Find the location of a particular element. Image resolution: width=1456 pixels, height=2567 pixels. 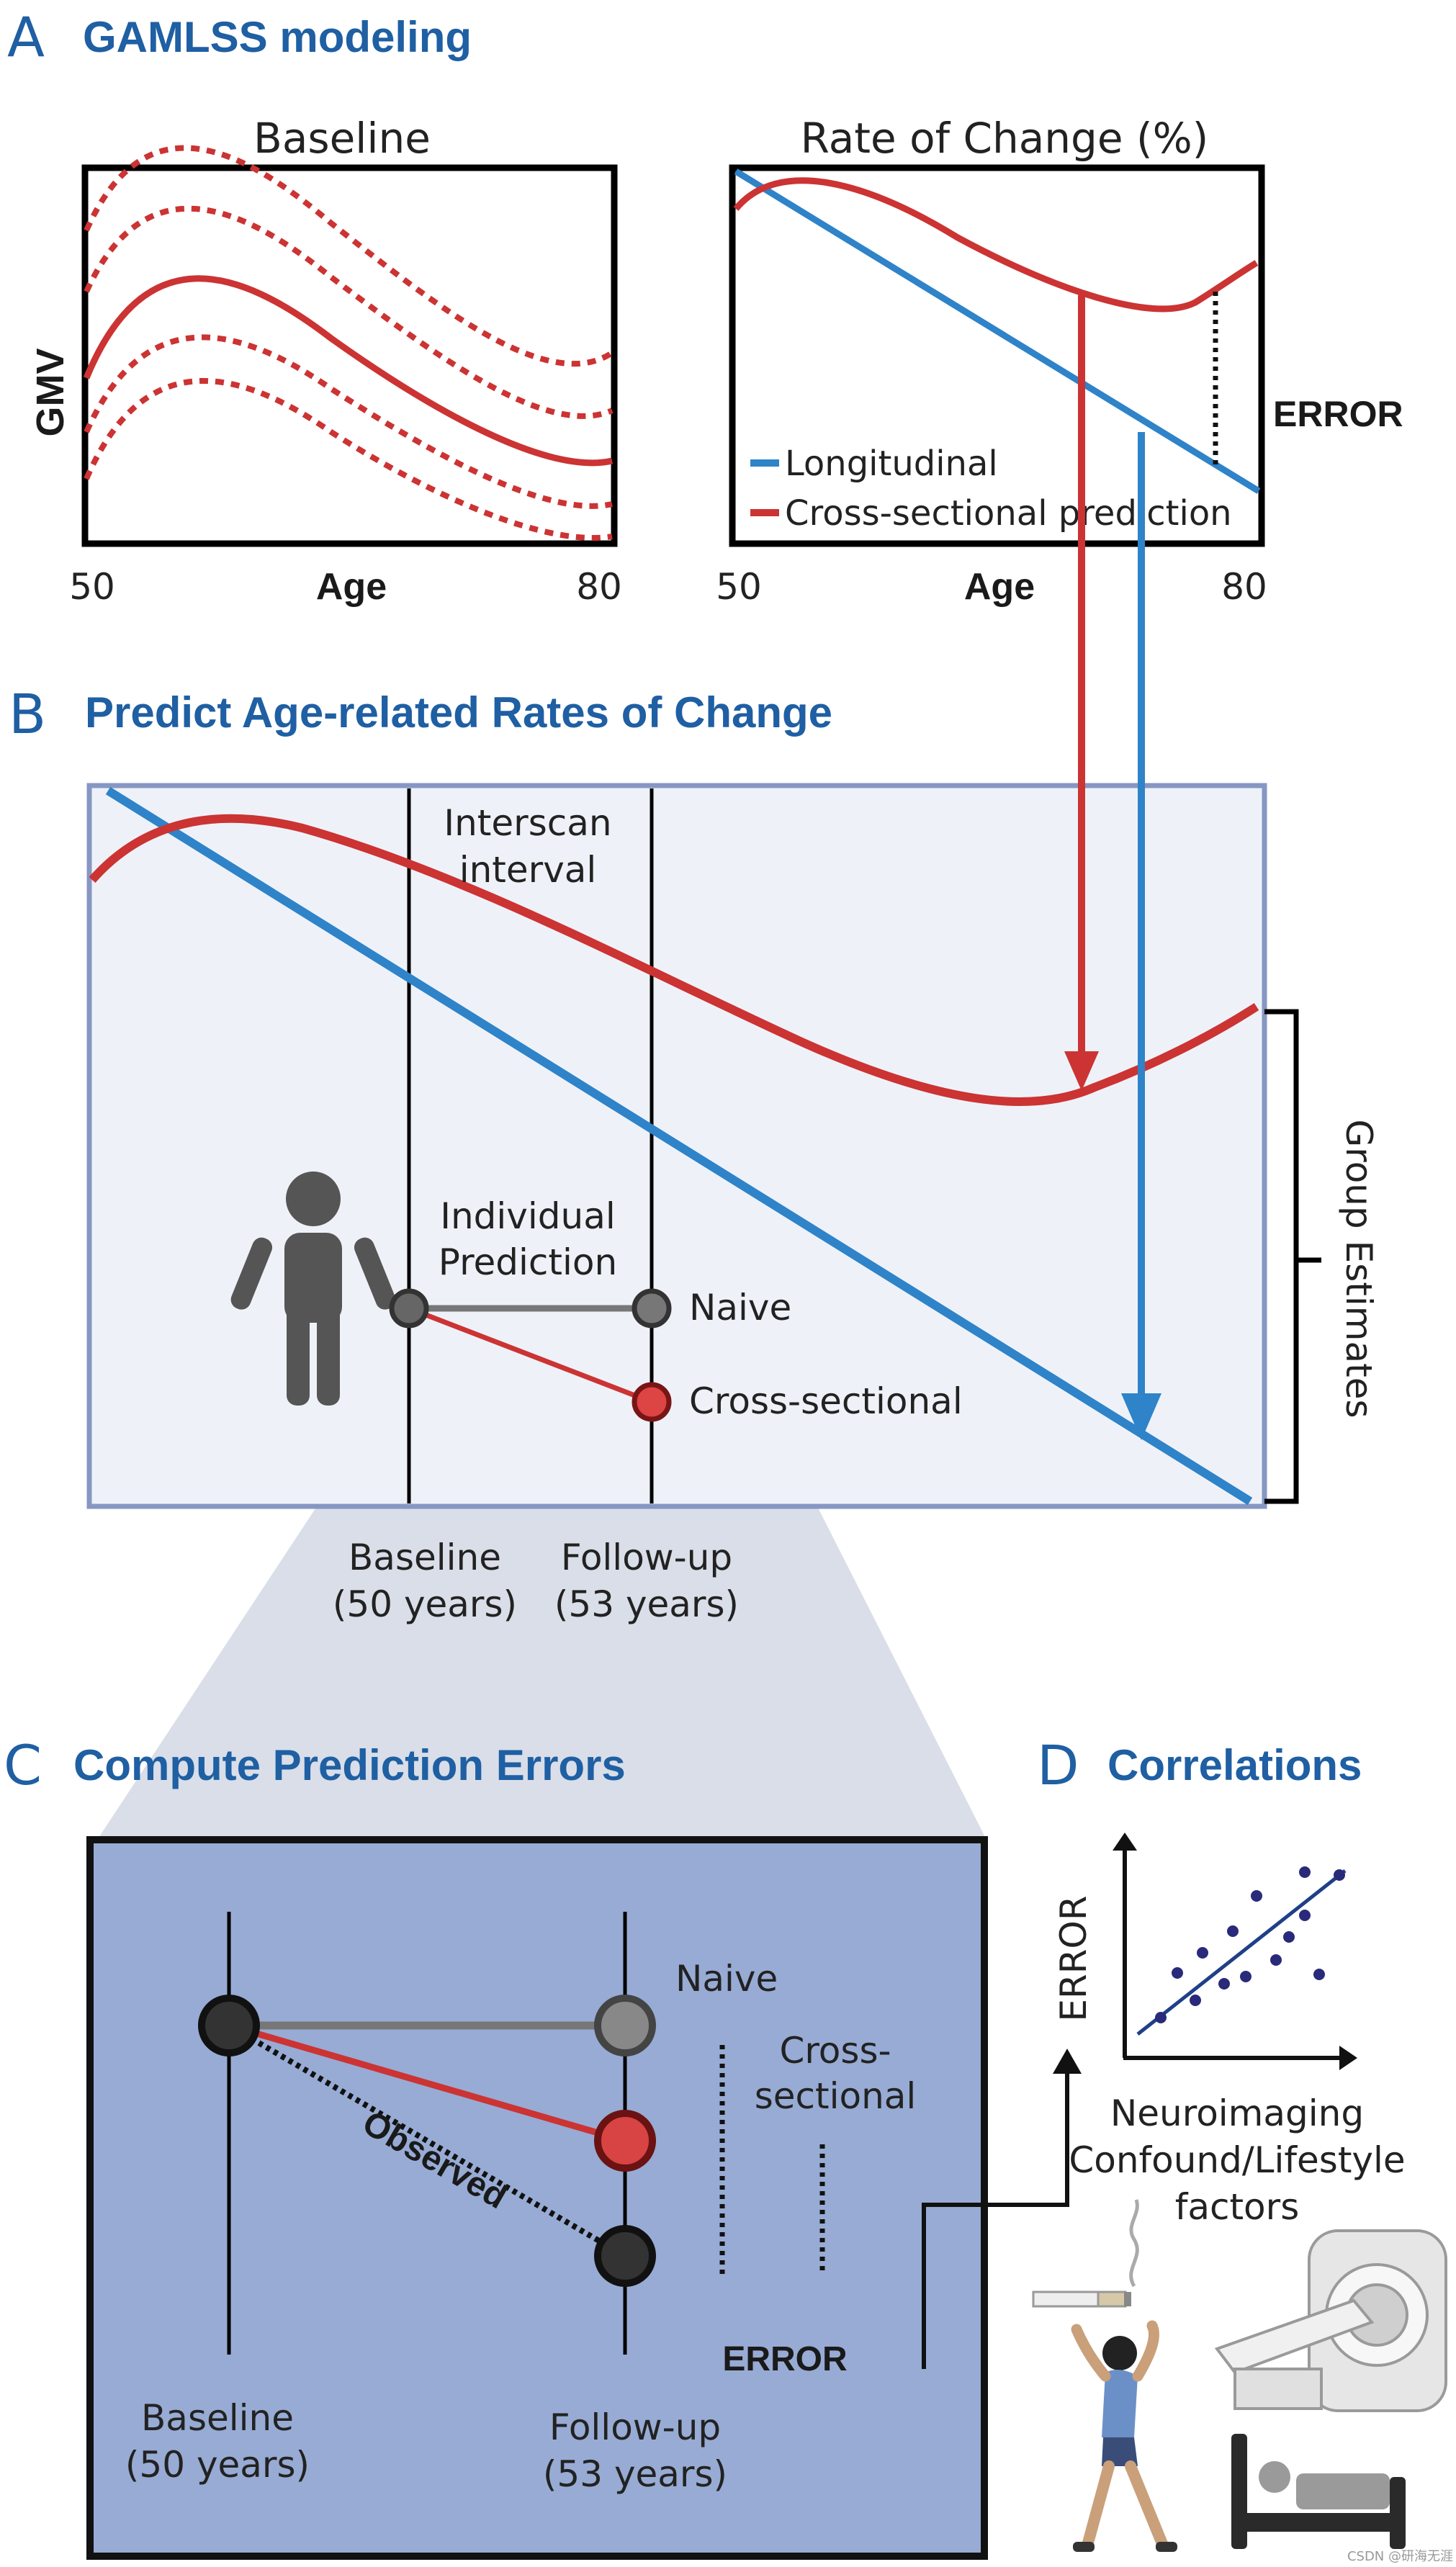

c-followup-label-line2: (53 years) is located at coordinates (635, 2474).